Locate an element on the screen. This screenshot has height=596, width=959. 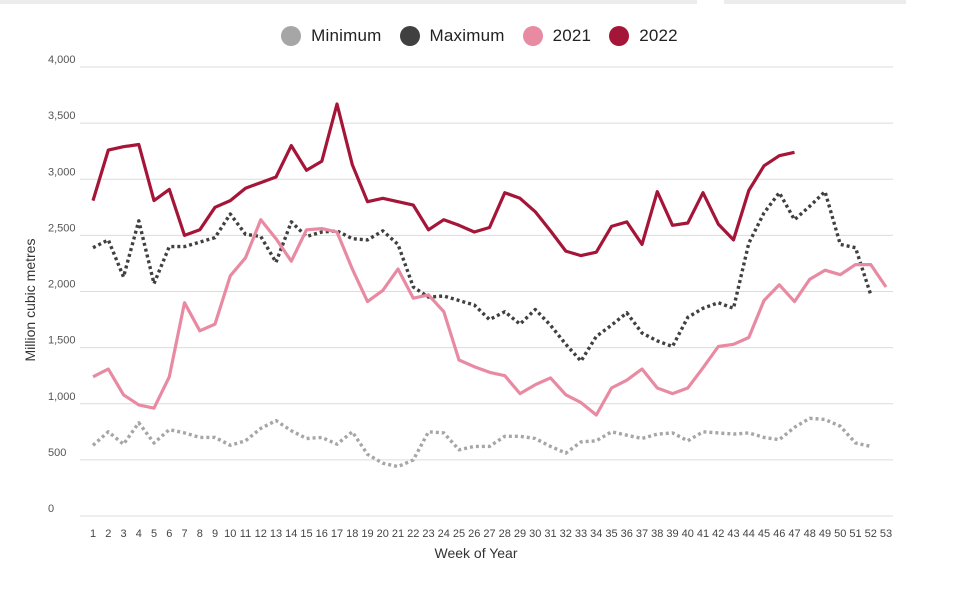
x-tick-label-48: 48 is located at coordinates (810, 534).